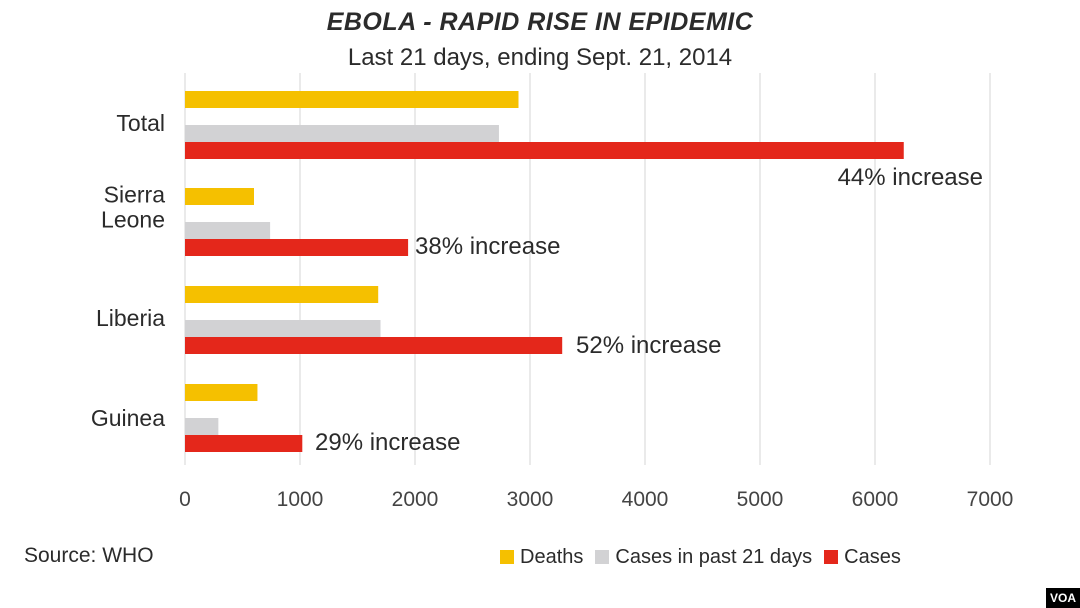 The height and width of the screenshot is (608, 1080). What do you see at coordinates (530, 499) in the screenshot?
I see `x-tick-label-3: 3000` at bounding box center [530, 499].